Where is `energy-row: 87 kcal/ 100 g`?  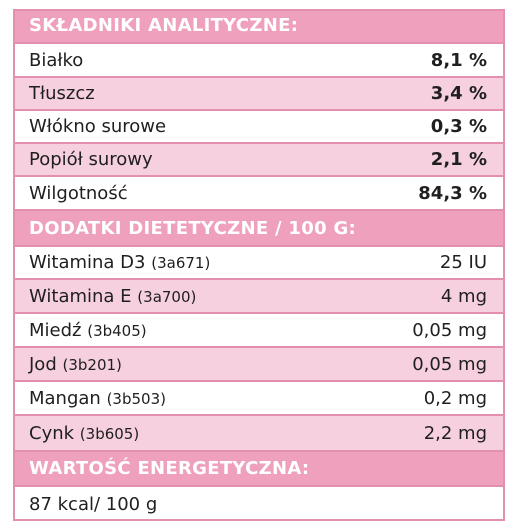
energy-row: 87 kcal/ 100 g is located at coordinates (259, 504).